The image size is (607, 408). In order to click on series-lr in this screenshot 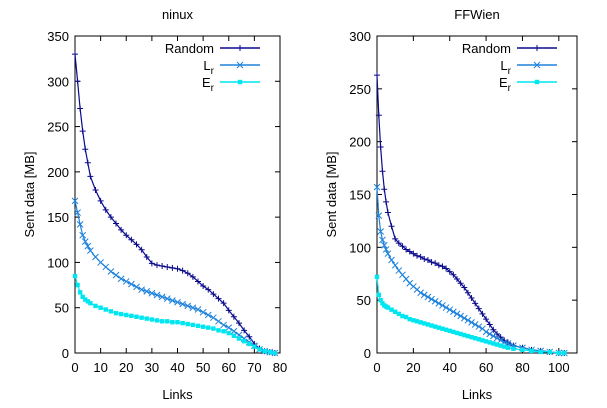, I will do `click(470, 270)`.